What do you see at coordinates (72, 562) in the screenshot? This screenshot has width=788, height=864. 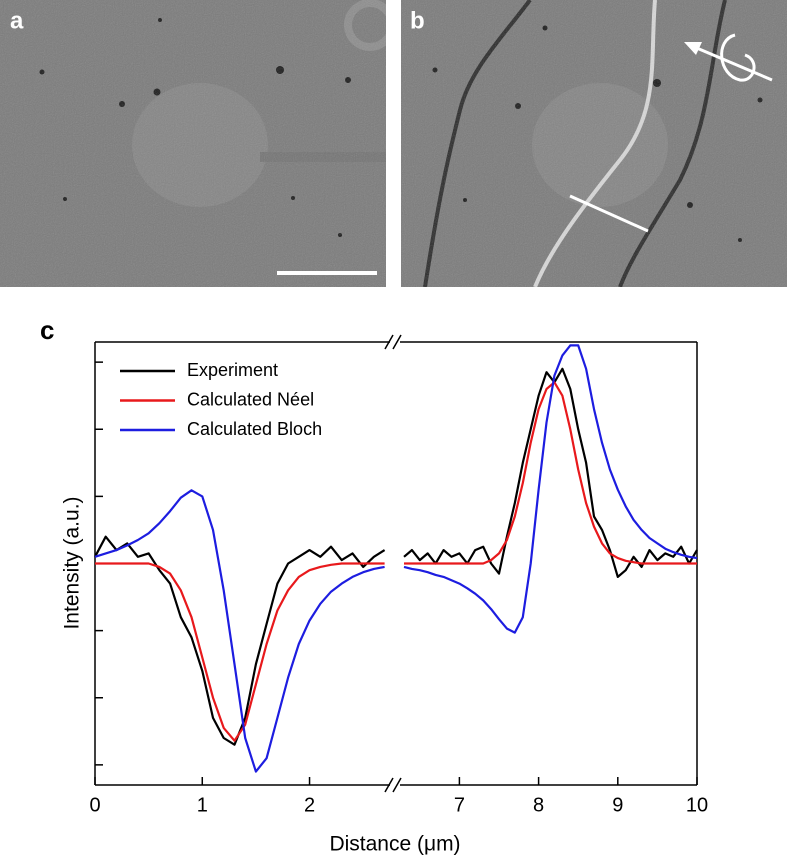 I see `y-axis-label: Intensity (a.u.)` at bounding box center [72, 562].